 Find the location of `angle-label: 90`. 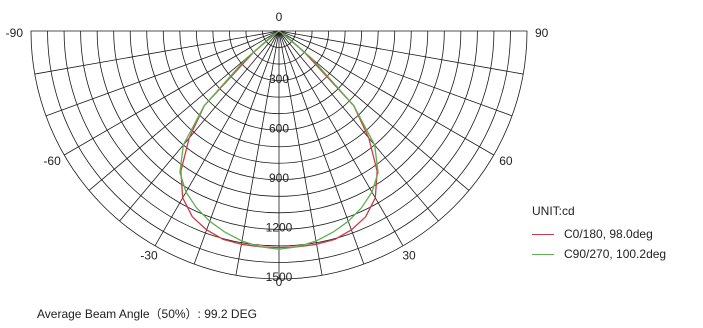

angle-label: 90 is located at coordinates (542, 33).